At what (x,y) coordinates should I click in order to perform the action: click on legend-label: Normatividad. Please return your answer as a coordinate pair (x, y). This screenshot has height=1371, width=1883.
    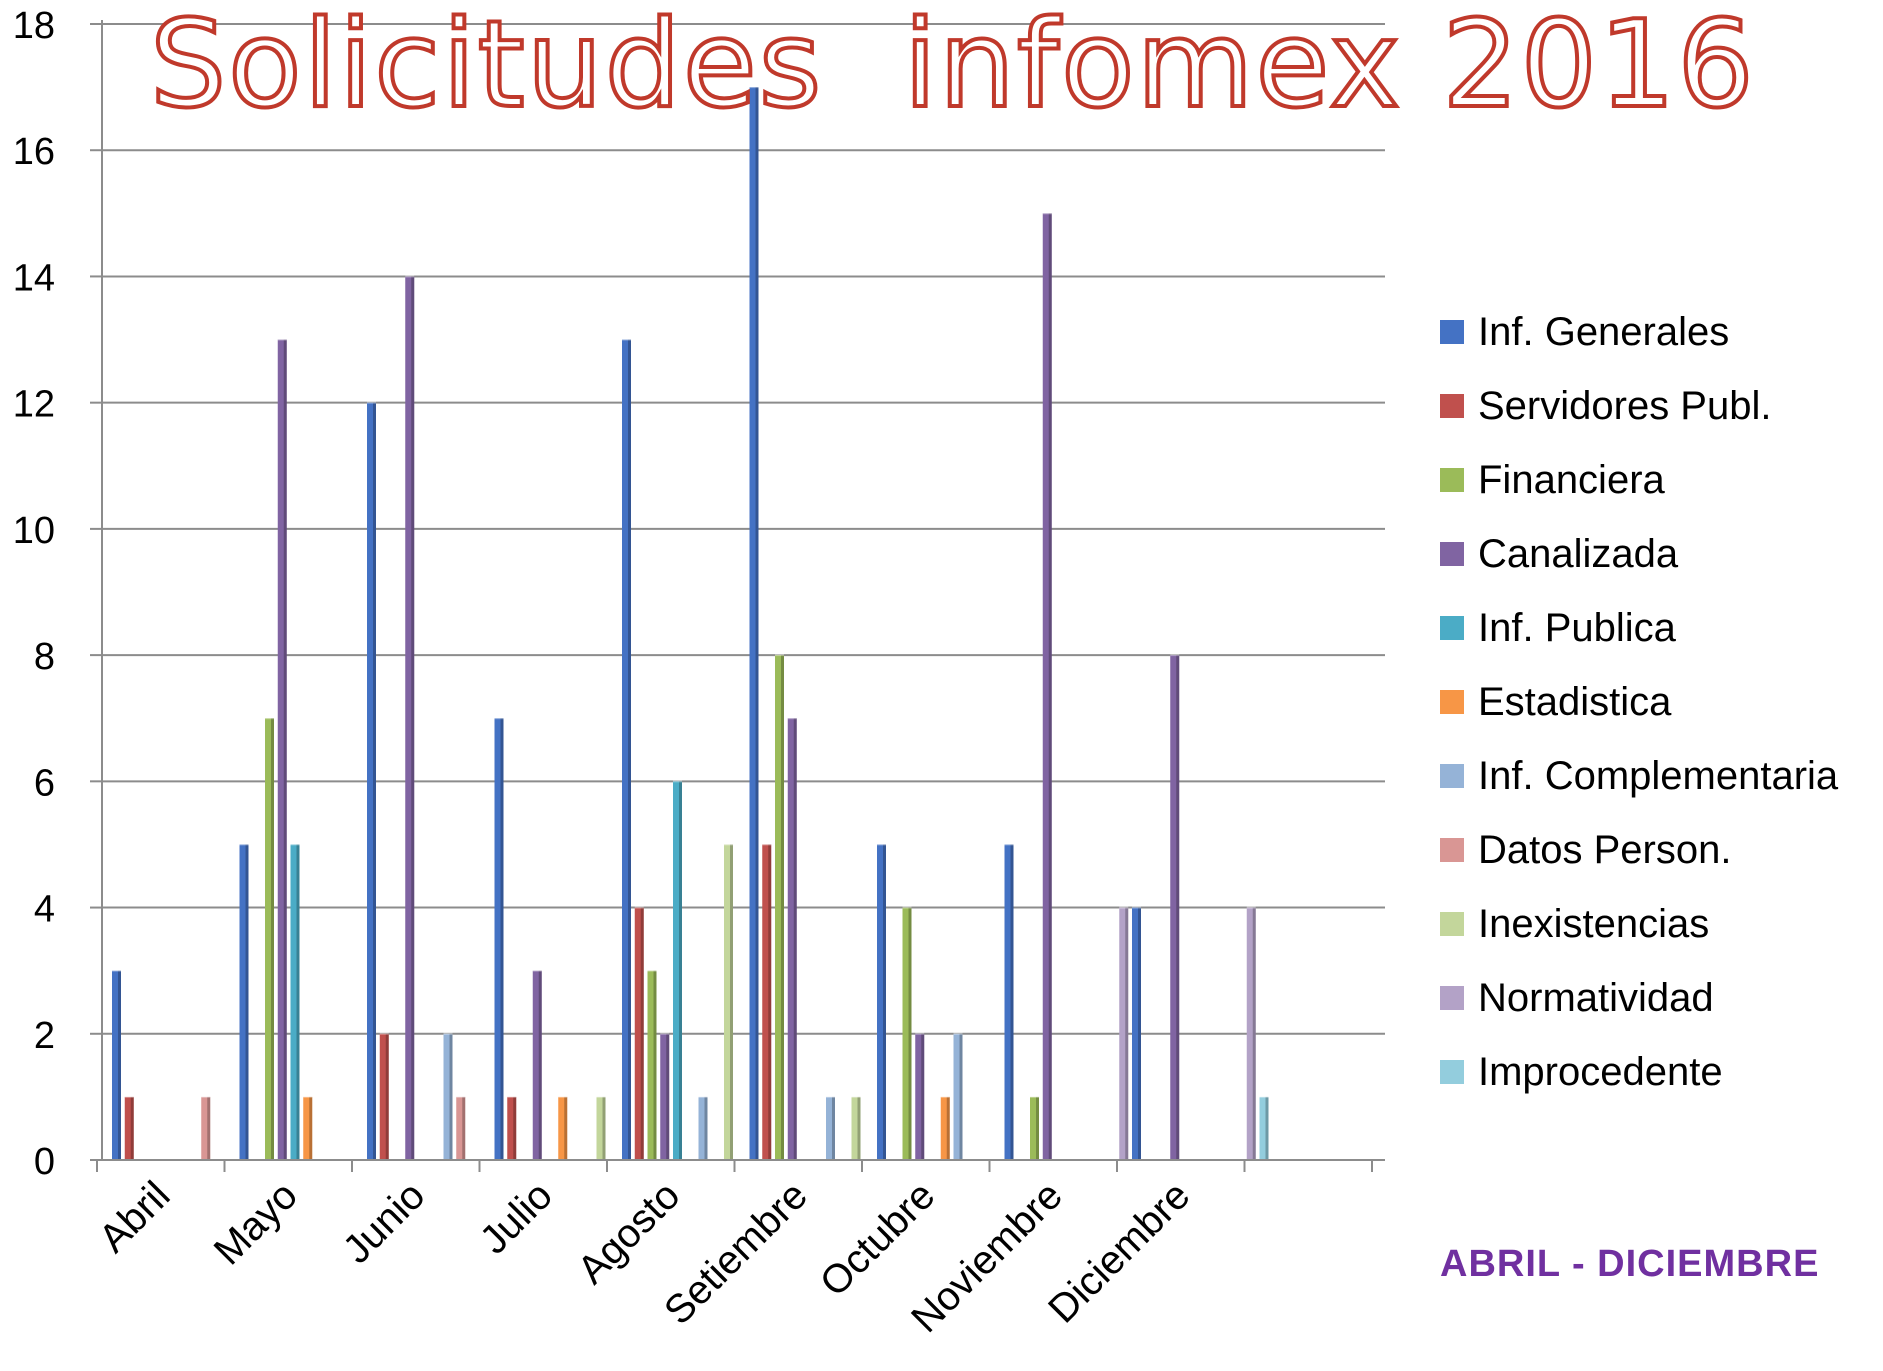
    Looking at the image, I should click on (1596, 997).